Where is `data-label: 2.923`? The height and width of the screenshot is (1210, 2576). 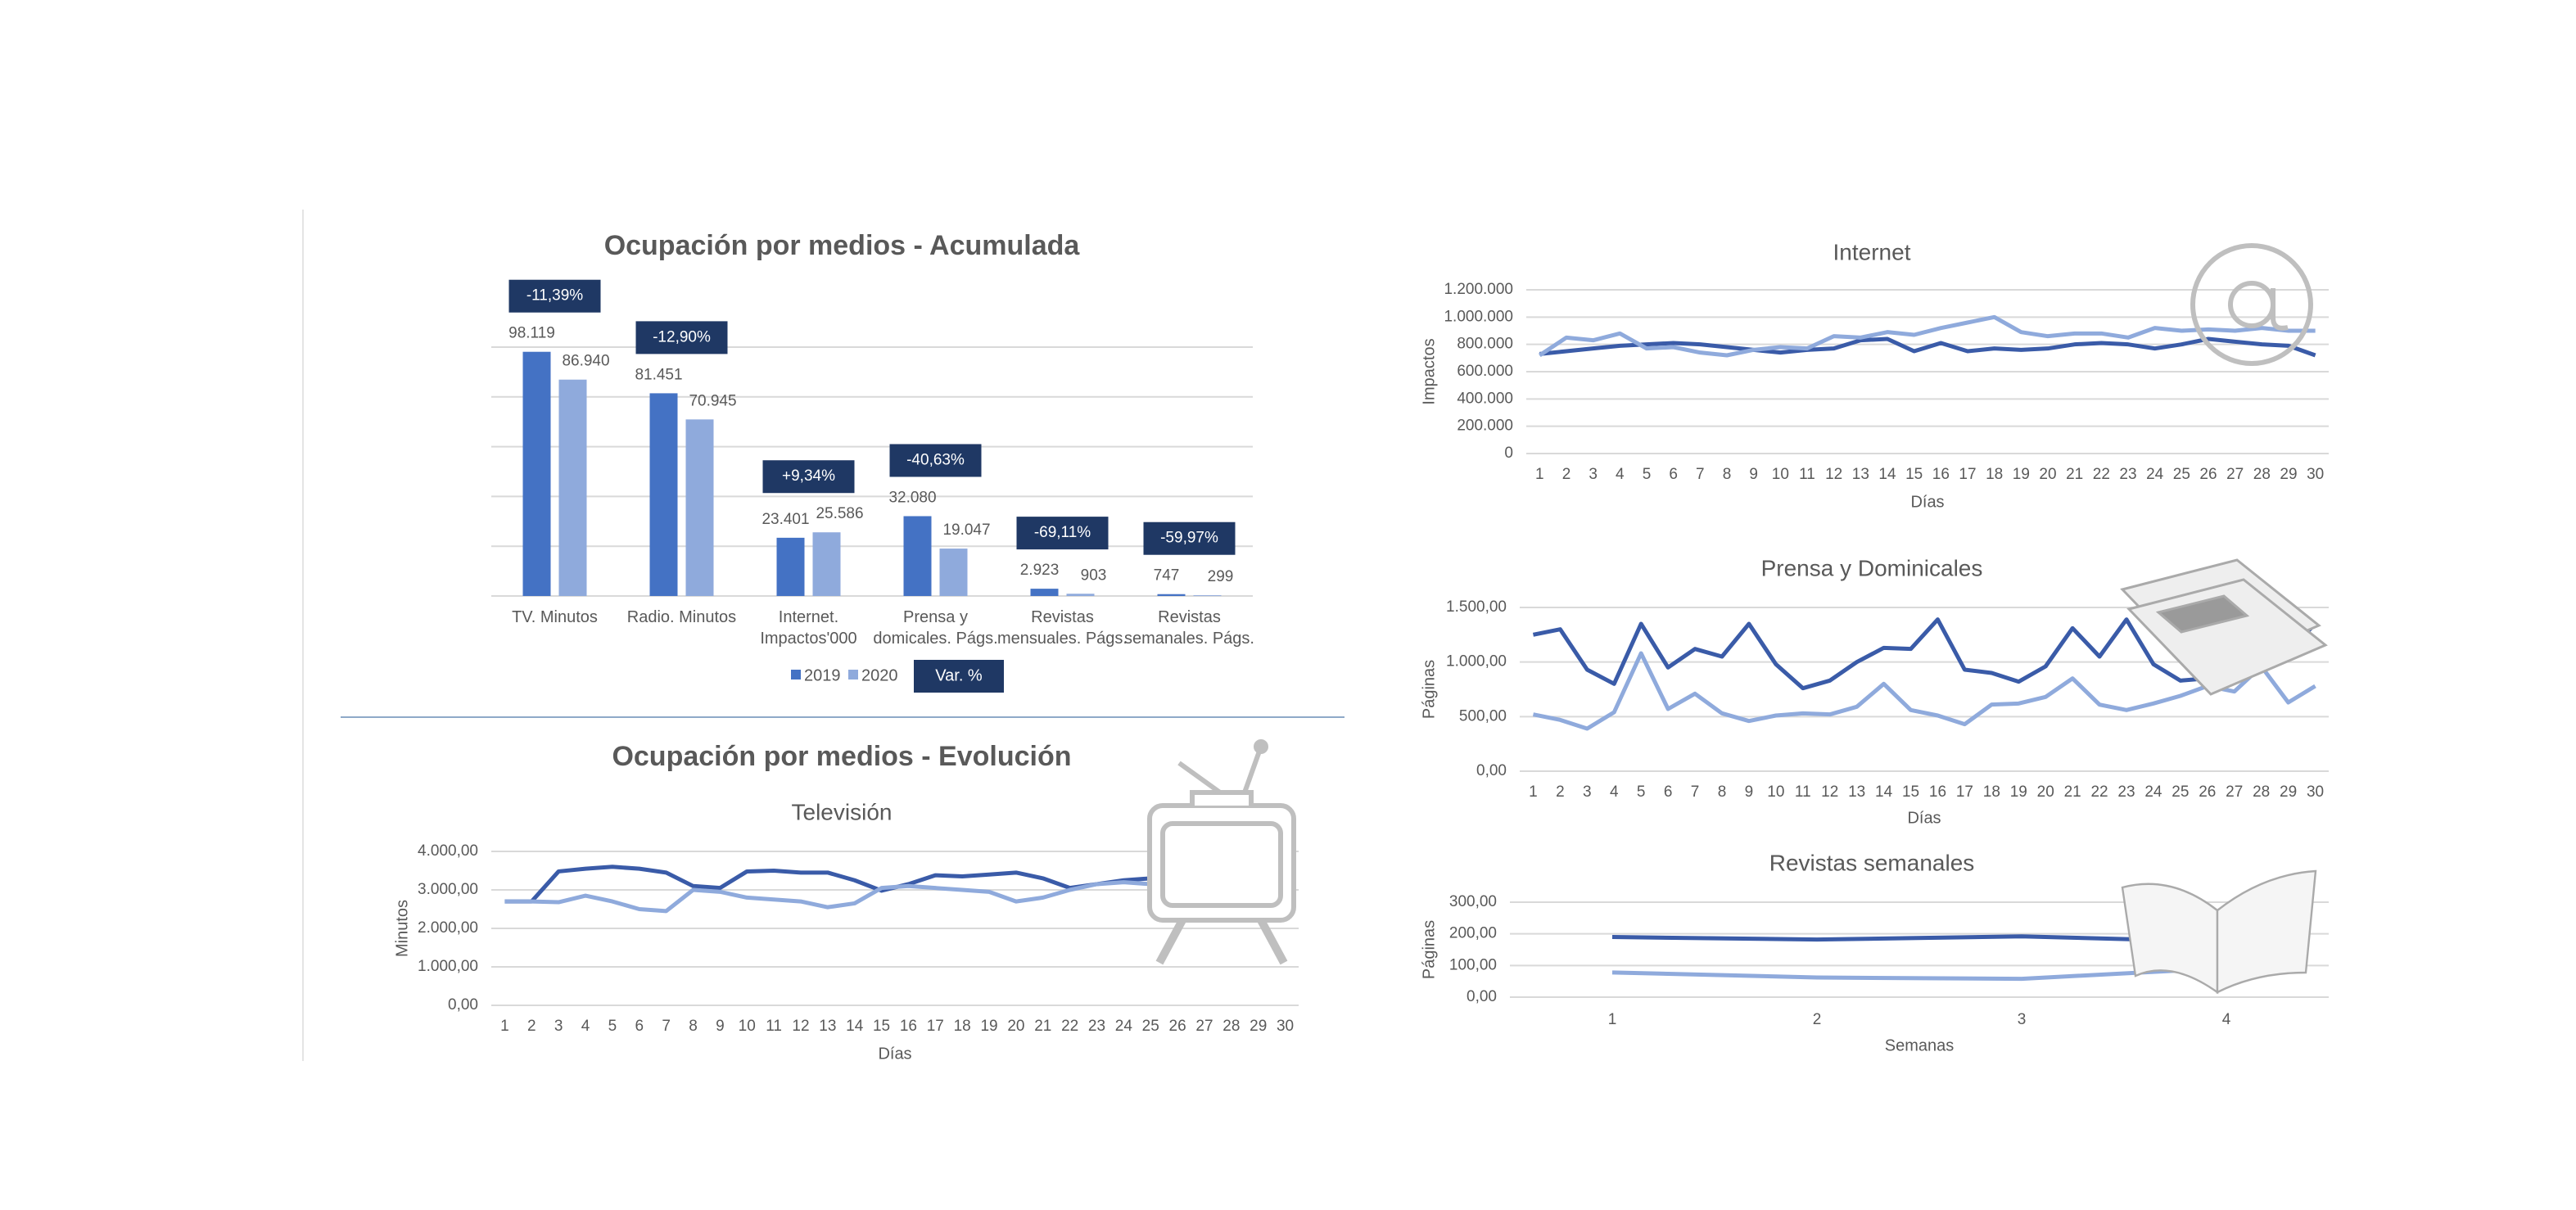 data-label: 2.923 is located at coordinates (1040, 570).